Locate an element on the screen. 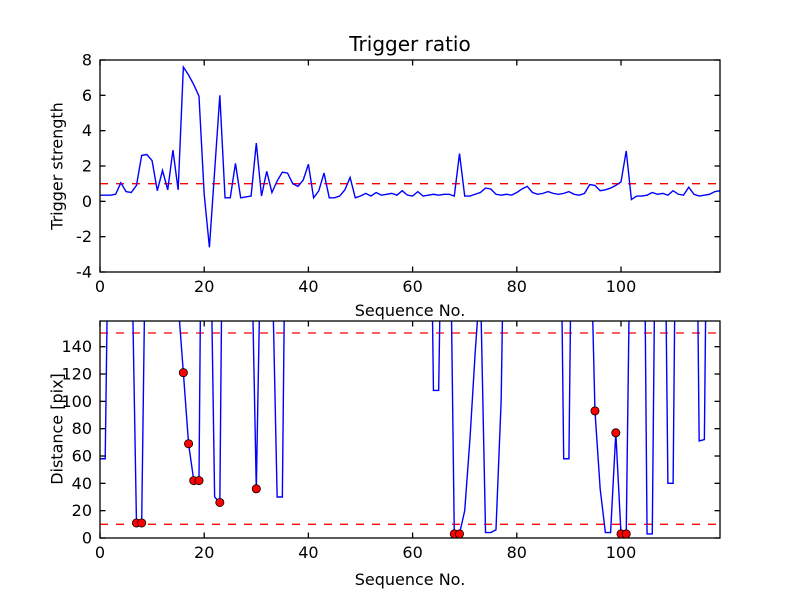 The image size is (800, 600). bottom-y-axis-label: Distance [pix] is located at coordinates (57, 429).